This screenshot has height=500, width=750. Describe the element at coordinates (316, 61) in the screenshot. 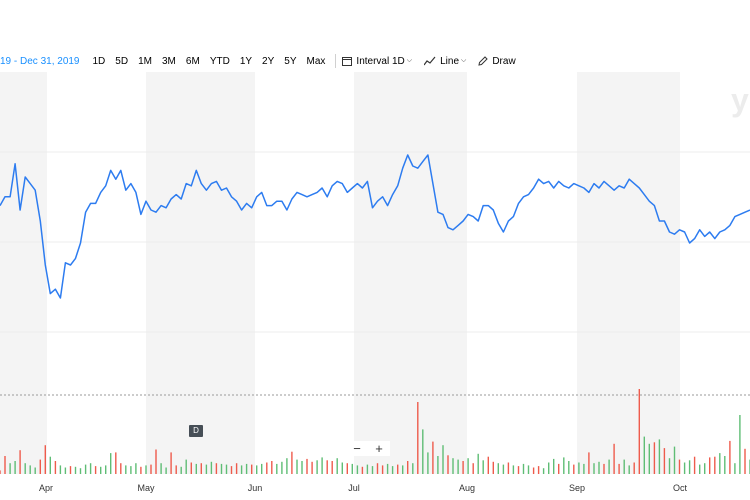

I see `period-max: Max` at that location.